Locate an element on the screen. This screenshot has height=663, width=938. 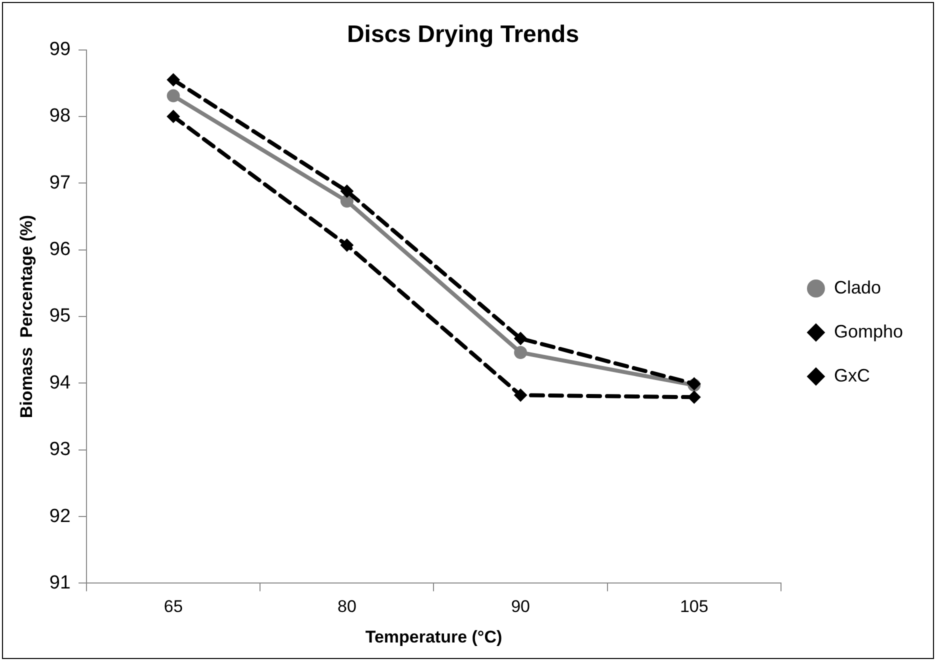
y-tick-label: 94 is located at coordinates (60, 383).